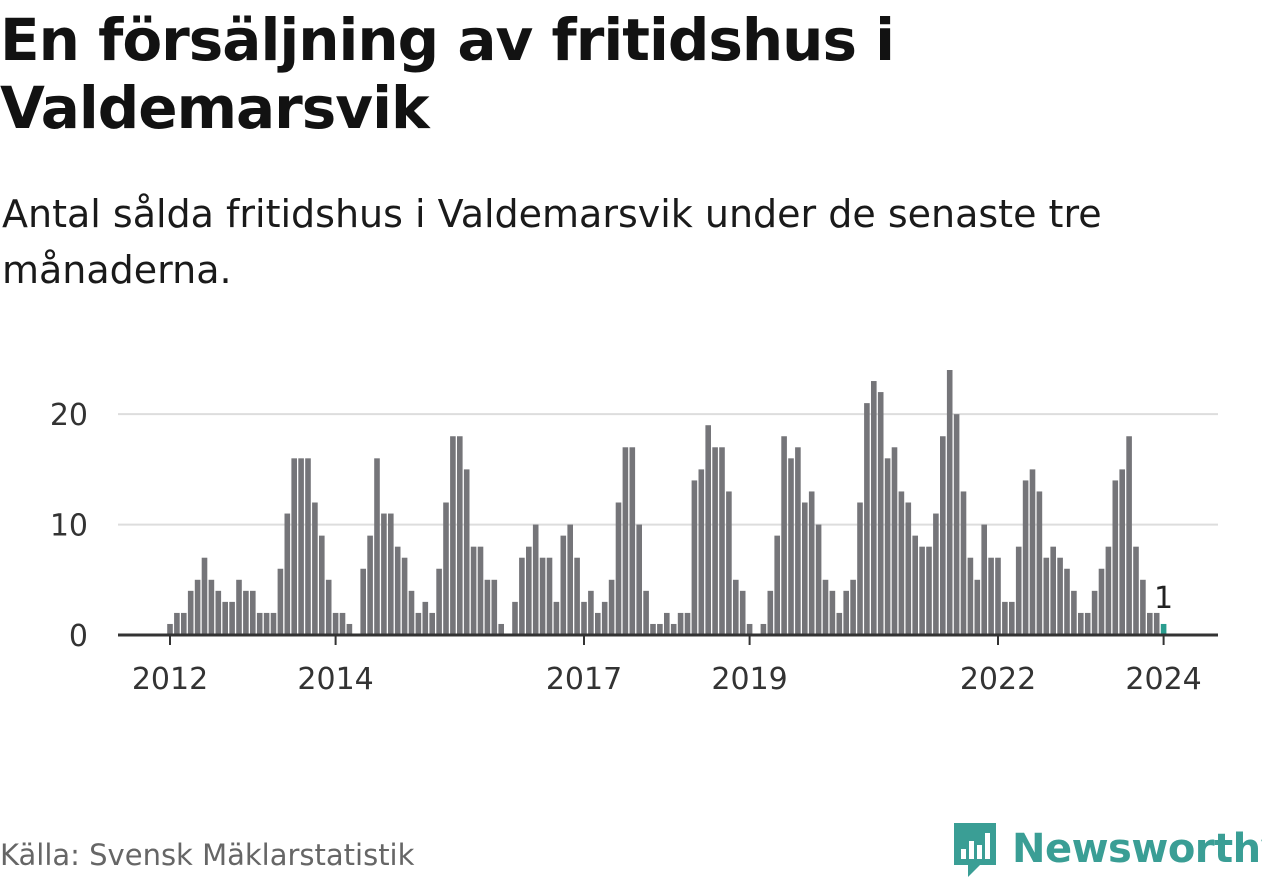  I want to click on axis-layer, so click(668, 639).